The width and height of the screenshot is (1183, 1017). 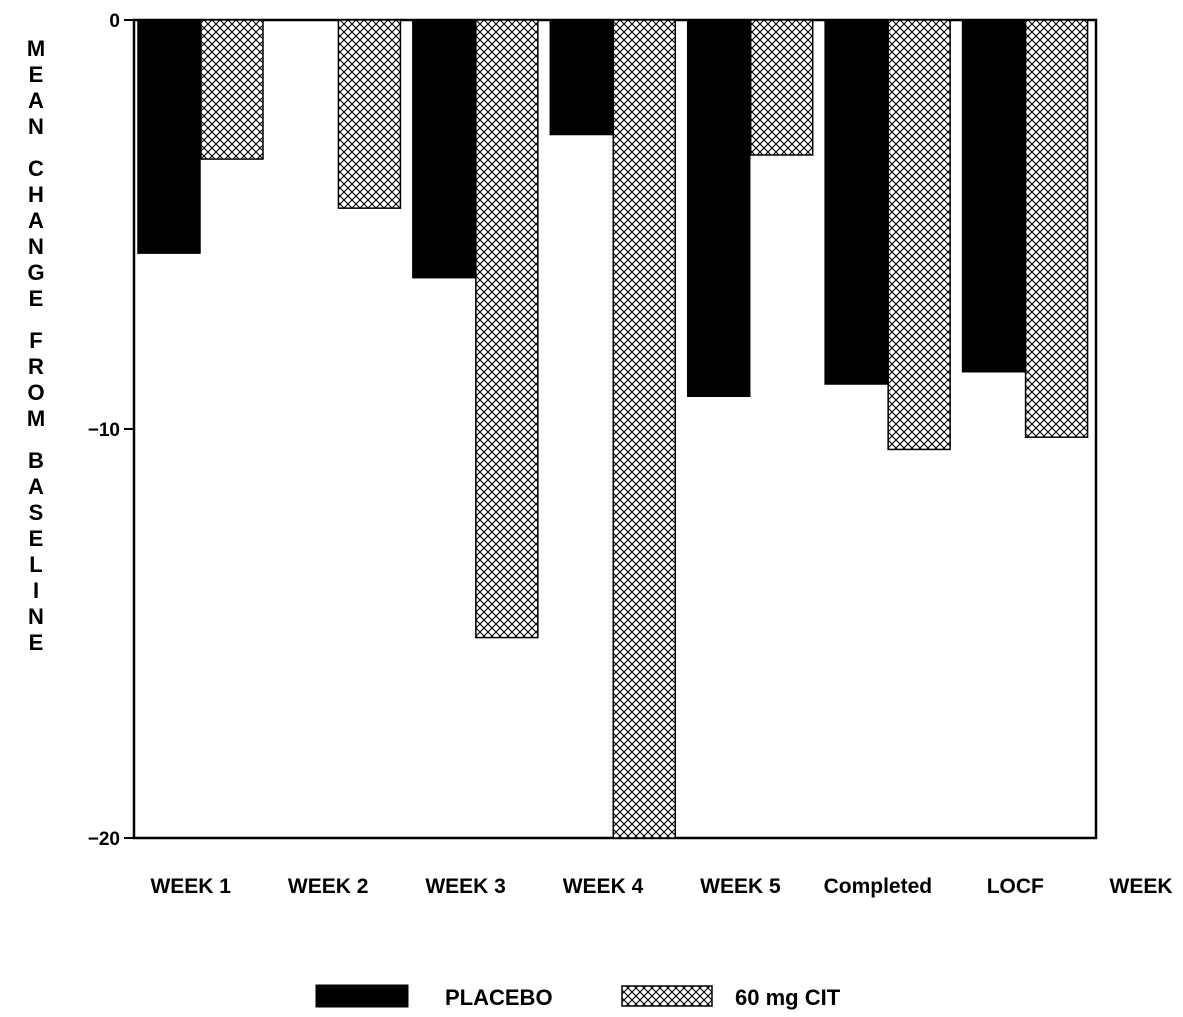 I want to click on y-tick-label: −20, so click(x=104, y=839).